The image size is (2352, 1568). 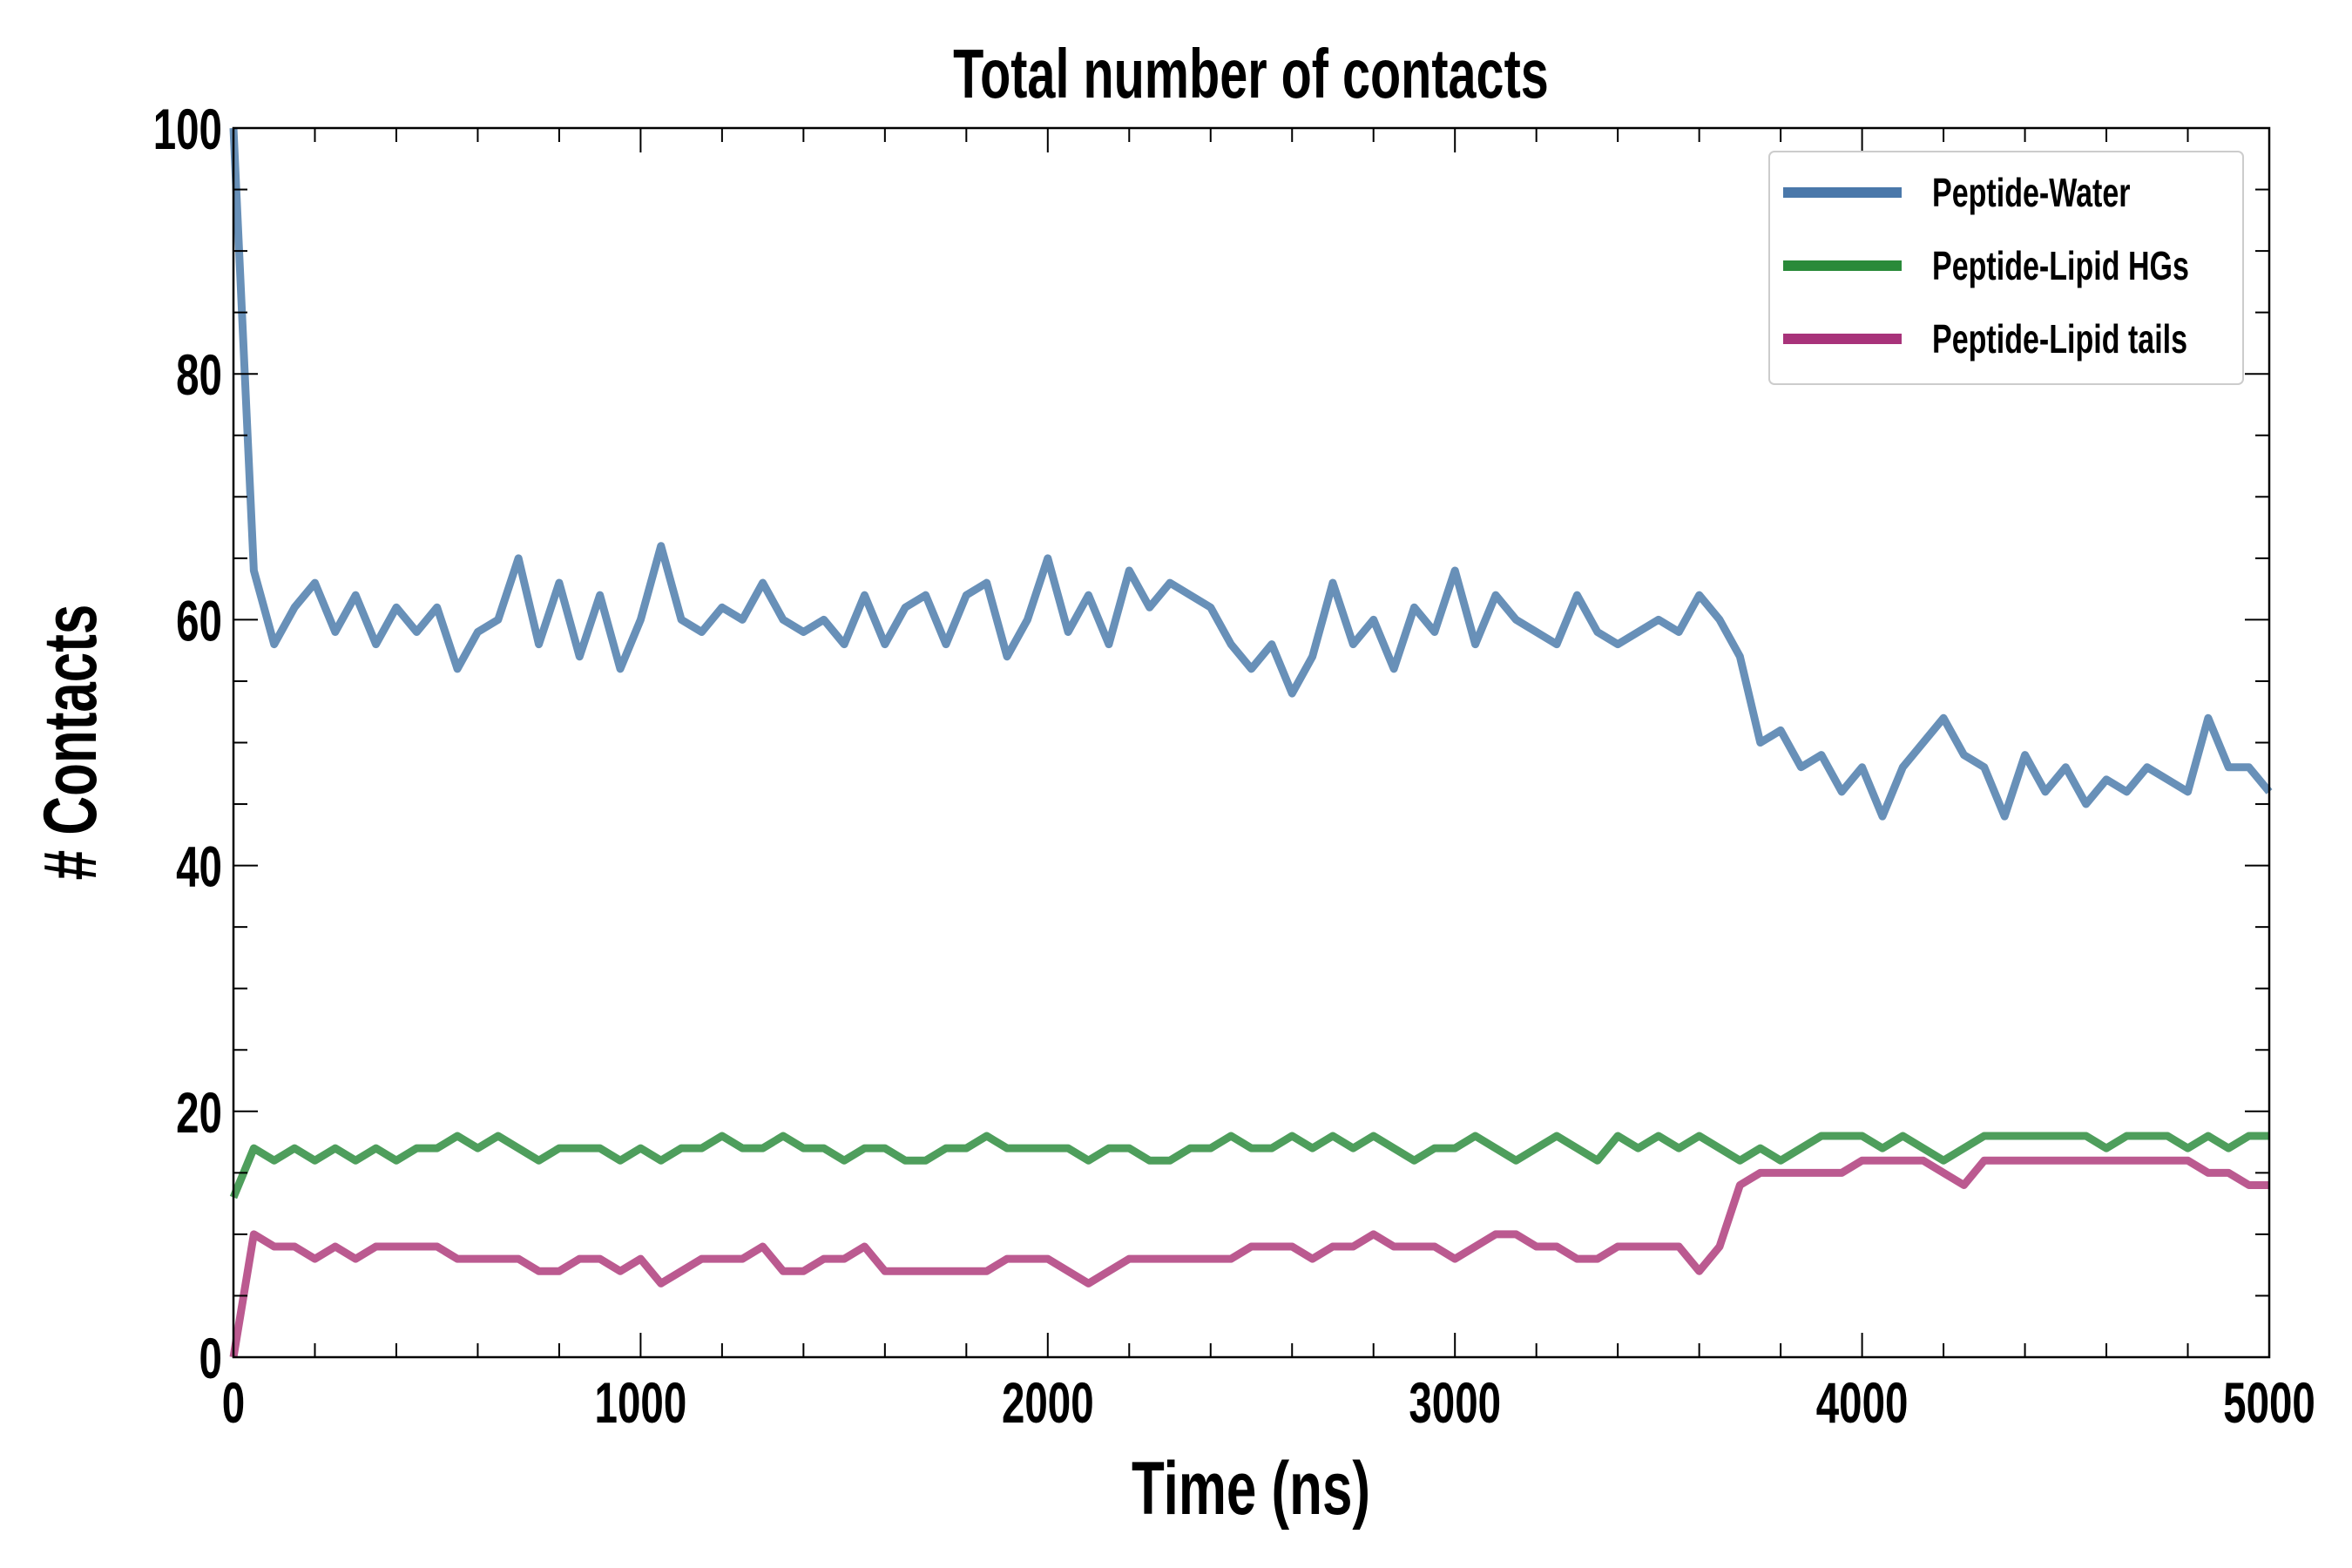 I want to click on y-tick-label: 100, so click(x=188, y=129).